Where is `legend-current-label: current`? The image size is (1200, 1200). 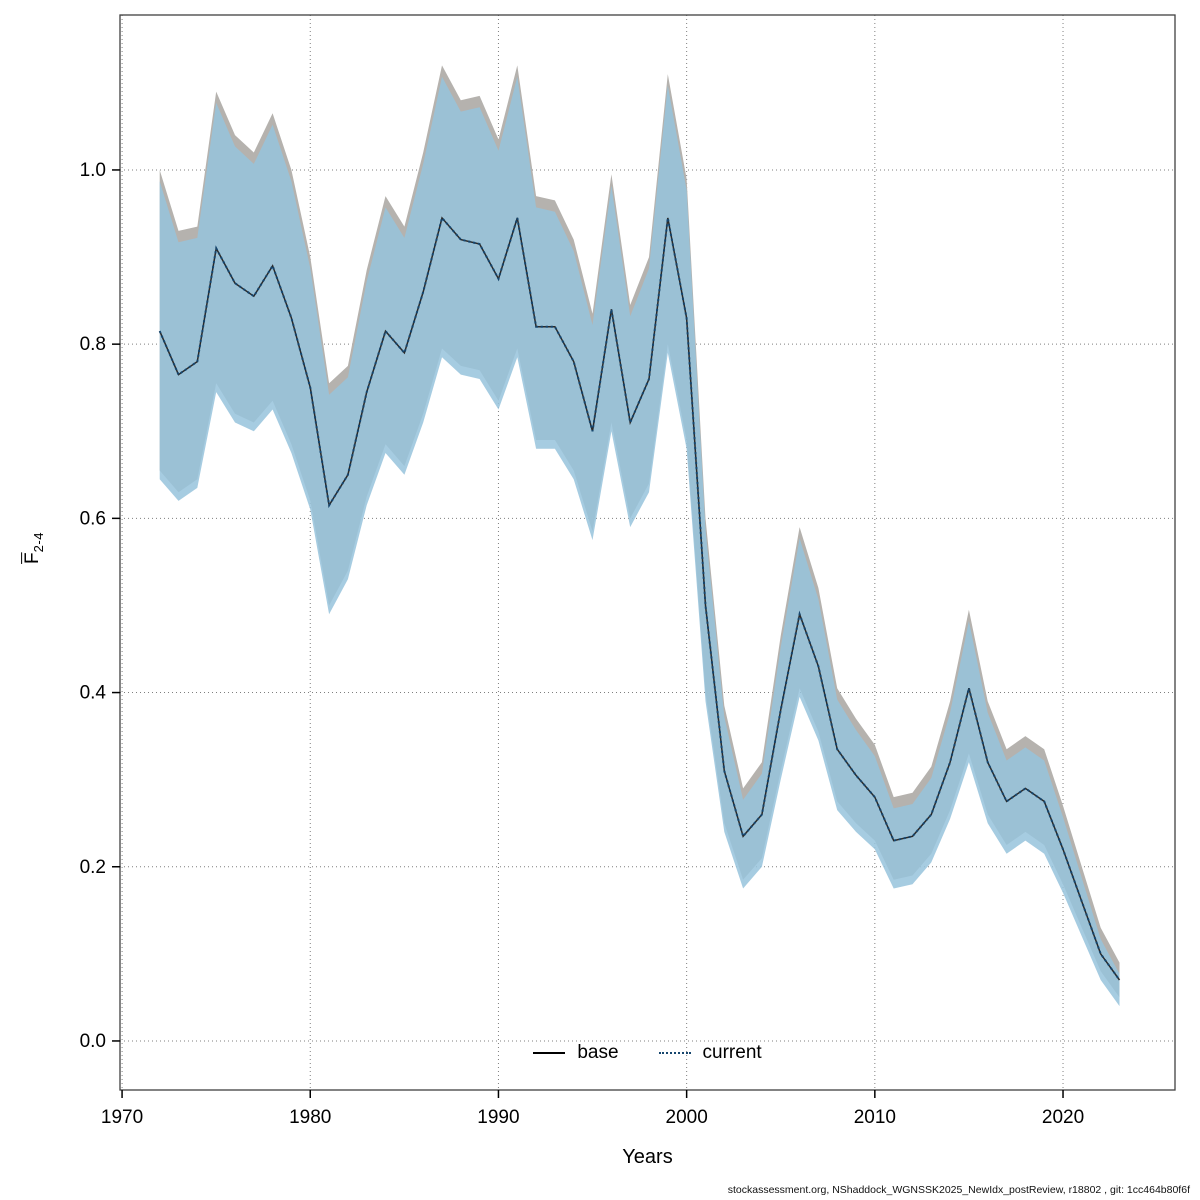 legend-current-label: current is located at coordinates (732, 1052).